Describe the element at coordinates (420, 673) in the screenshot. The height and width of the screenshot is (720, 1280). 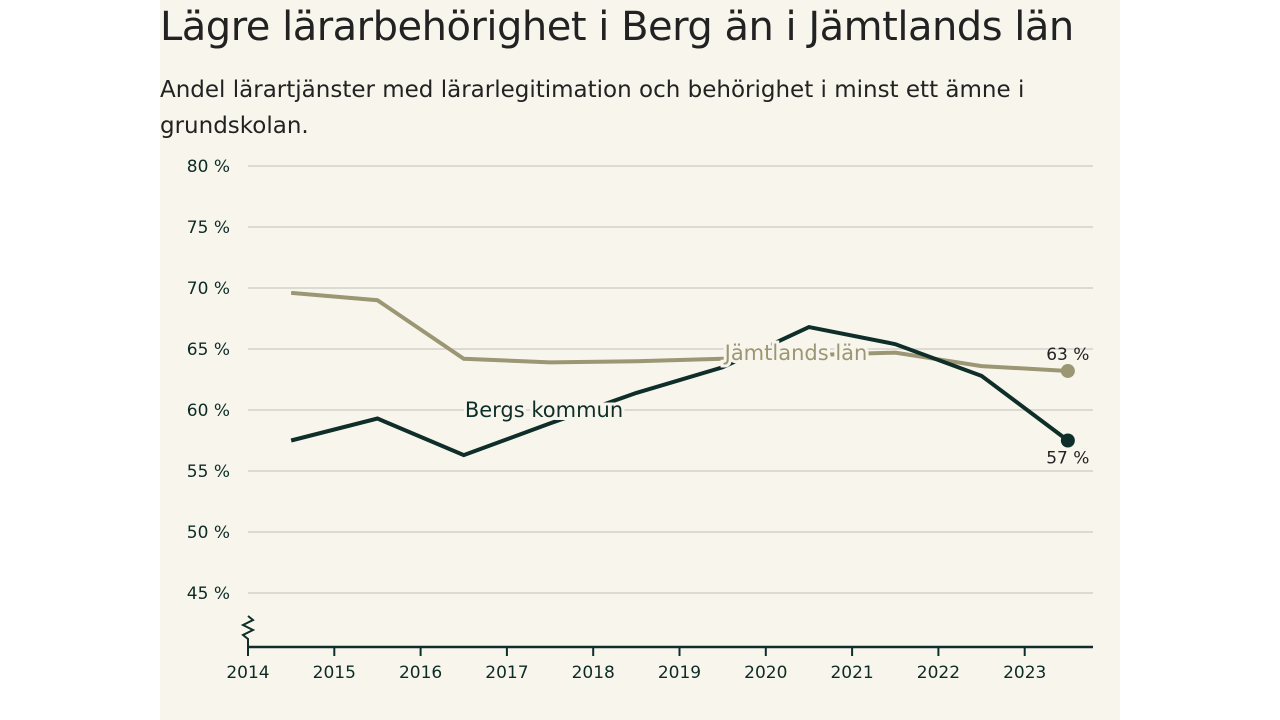
I see `x-tick-label: 2016` at that location.